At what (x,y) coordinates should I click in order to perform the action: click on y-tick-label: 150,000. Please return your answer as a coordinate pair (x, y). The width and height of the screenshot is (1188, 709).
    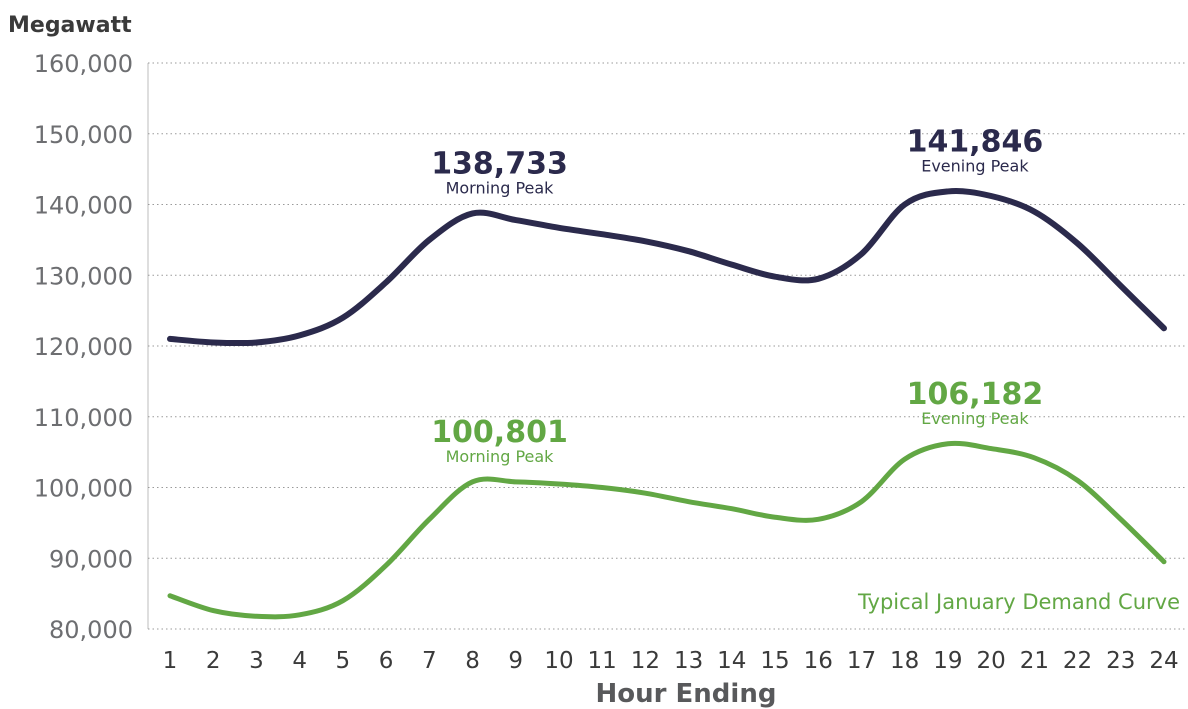
    Looking at the image, I should click on (83, 135).